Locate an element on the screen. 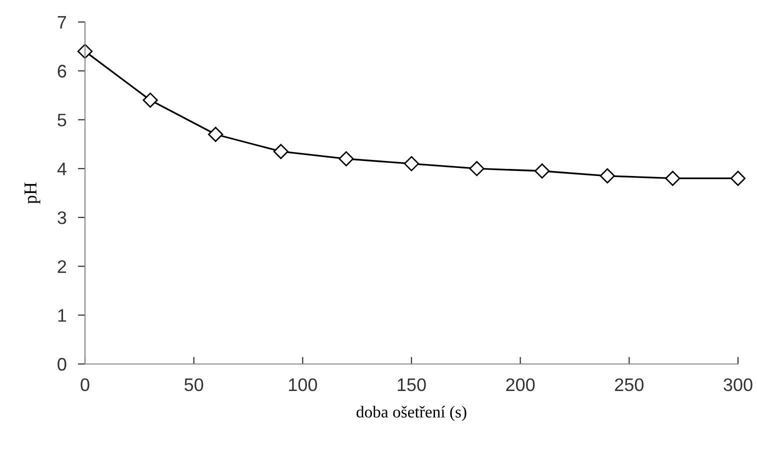  y-tick-label: 1 is located at coordinates (62, 315).